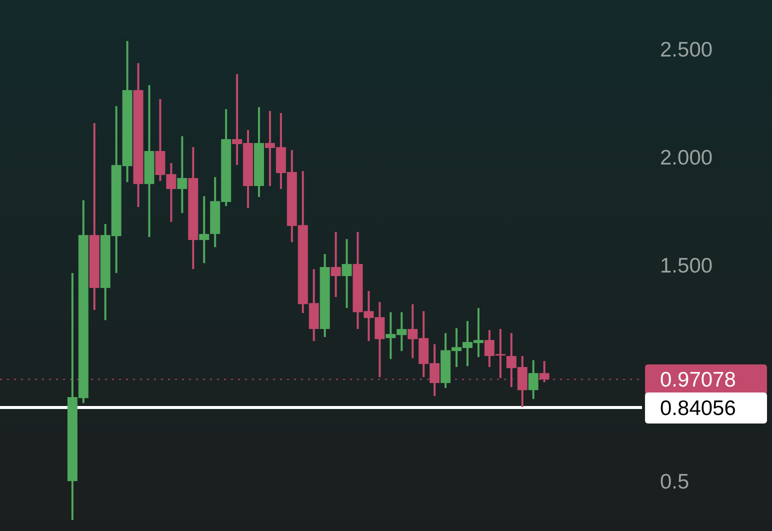 This screenshot has width=772, height=531. Describe the element at coordinates (698, 408) in the screenshot. I see `ref-line-label: 0.84056` at that location.